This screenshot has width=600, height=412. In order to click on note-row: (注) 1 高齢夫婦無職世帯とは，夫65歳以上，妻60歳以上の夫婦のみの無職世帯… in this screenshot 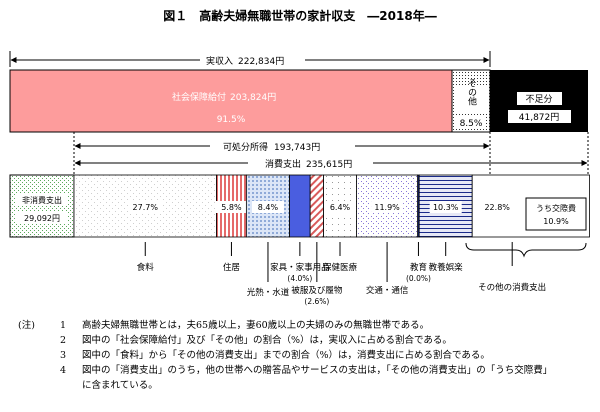, I will do `click(307, 325)`.